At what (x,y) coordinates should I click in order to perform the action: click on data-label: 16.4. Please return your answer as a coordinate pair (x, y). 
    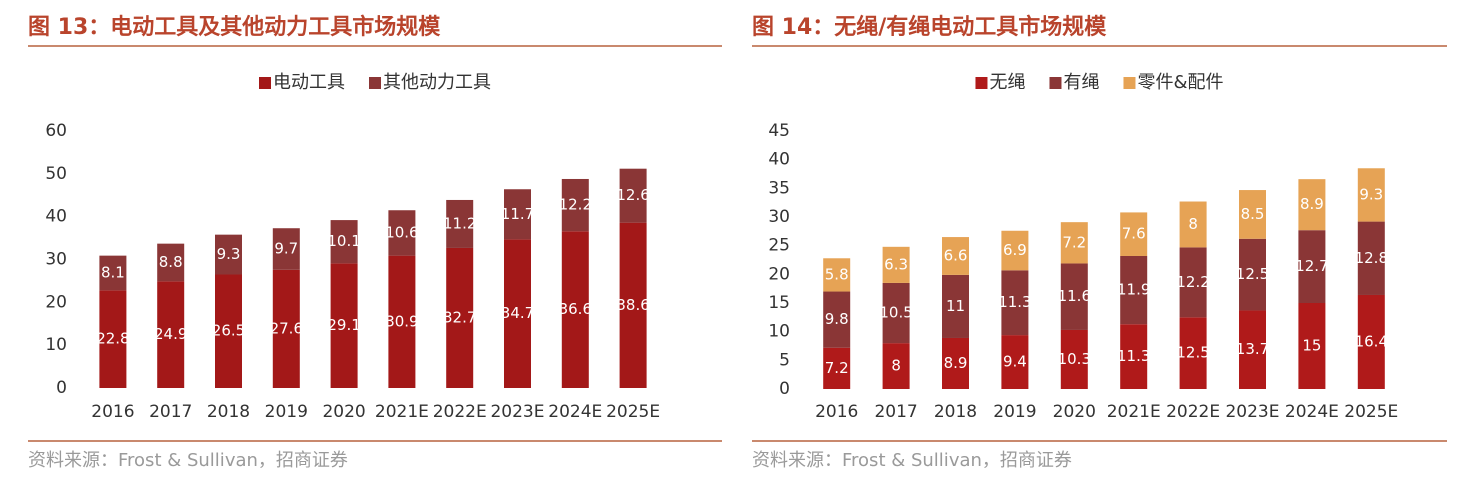
    Looking at the image, I should click on (1371, 341).